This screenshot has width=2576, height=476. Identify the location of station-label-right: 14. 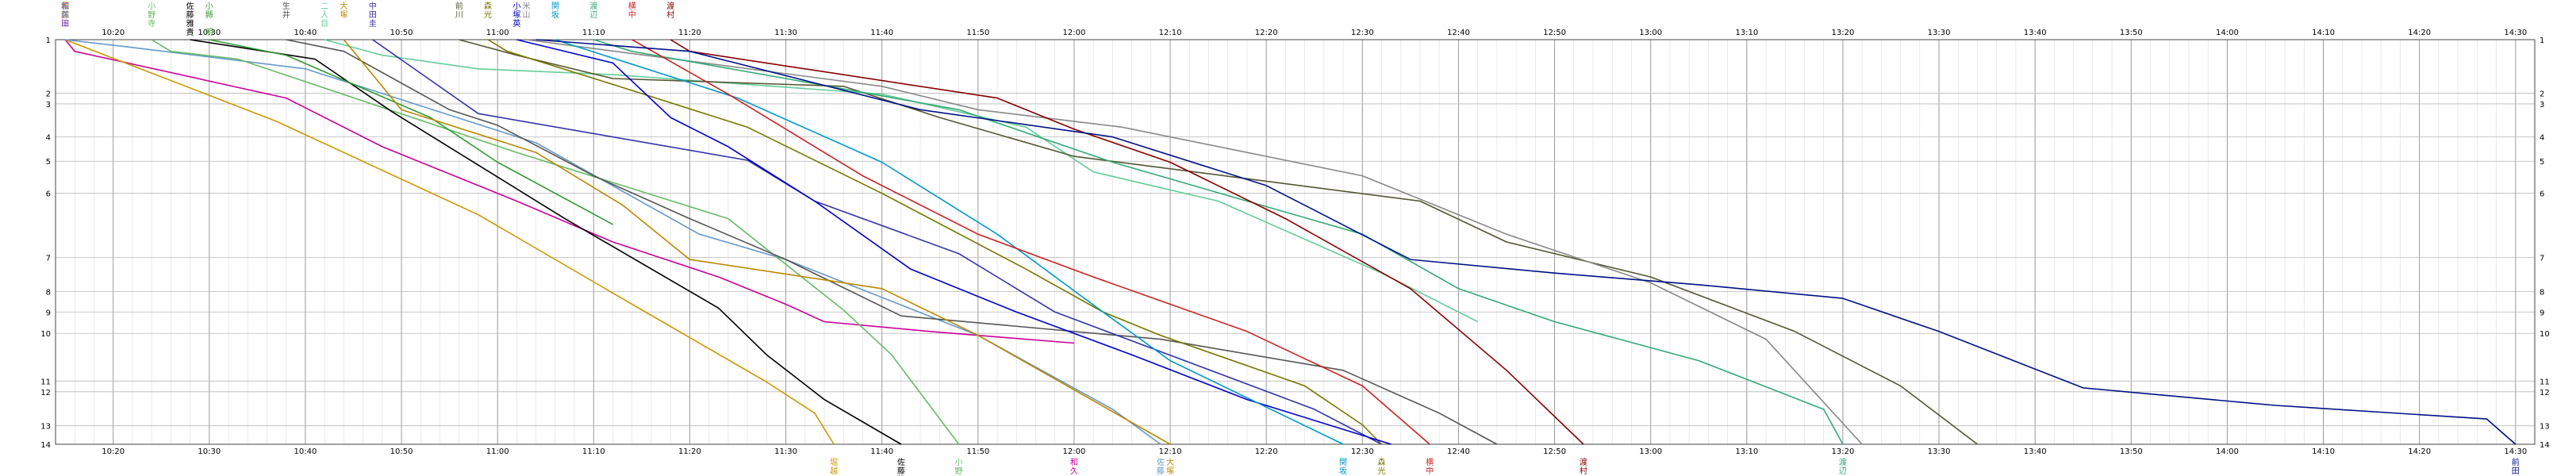
(2545, 445).